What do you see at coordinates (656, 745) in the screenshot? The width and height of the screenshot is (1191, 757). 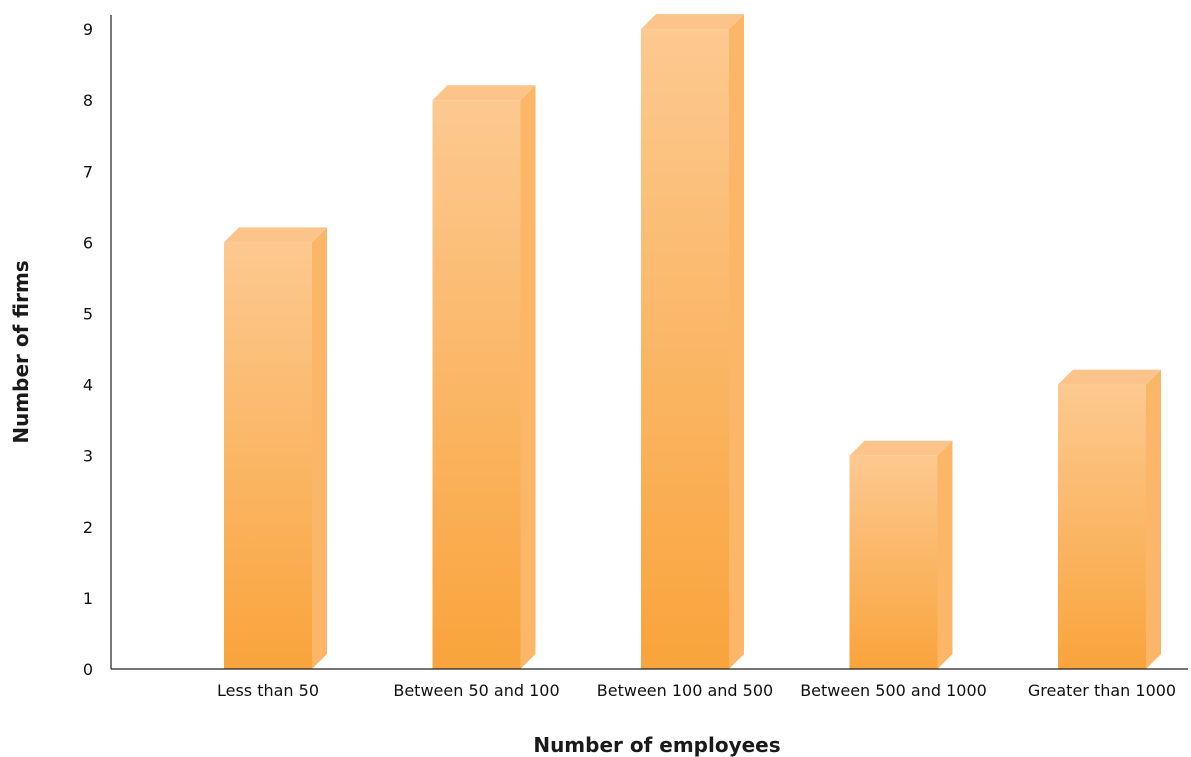 I see `x-axis-title: Number of employees` at bounding box center [656, 745].